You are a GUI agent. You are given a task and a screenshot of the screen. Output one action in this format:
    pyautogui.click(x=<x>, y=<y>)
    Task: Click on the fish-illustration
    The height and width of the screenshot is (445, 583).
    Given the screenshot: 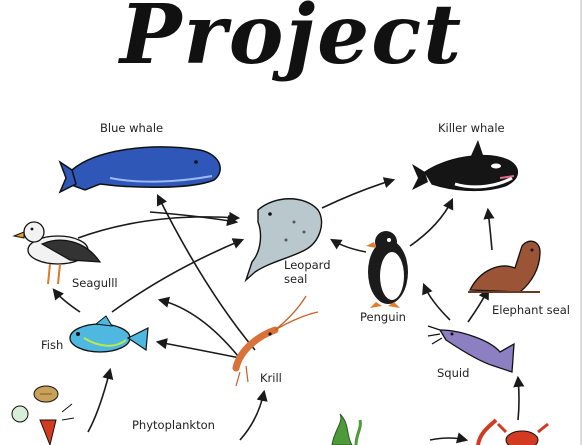 What is the action you would take?
    pyautogui.click(x=109, y=334)
    